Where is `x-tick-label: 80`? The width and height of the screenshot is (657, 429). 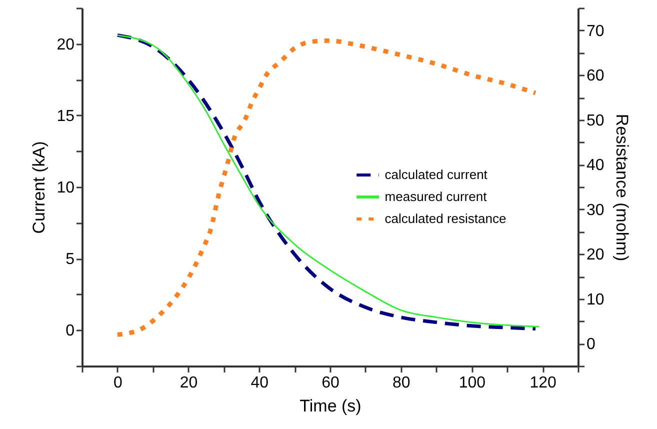 x-tick-label: 80 is located at coordinates (401, 383).